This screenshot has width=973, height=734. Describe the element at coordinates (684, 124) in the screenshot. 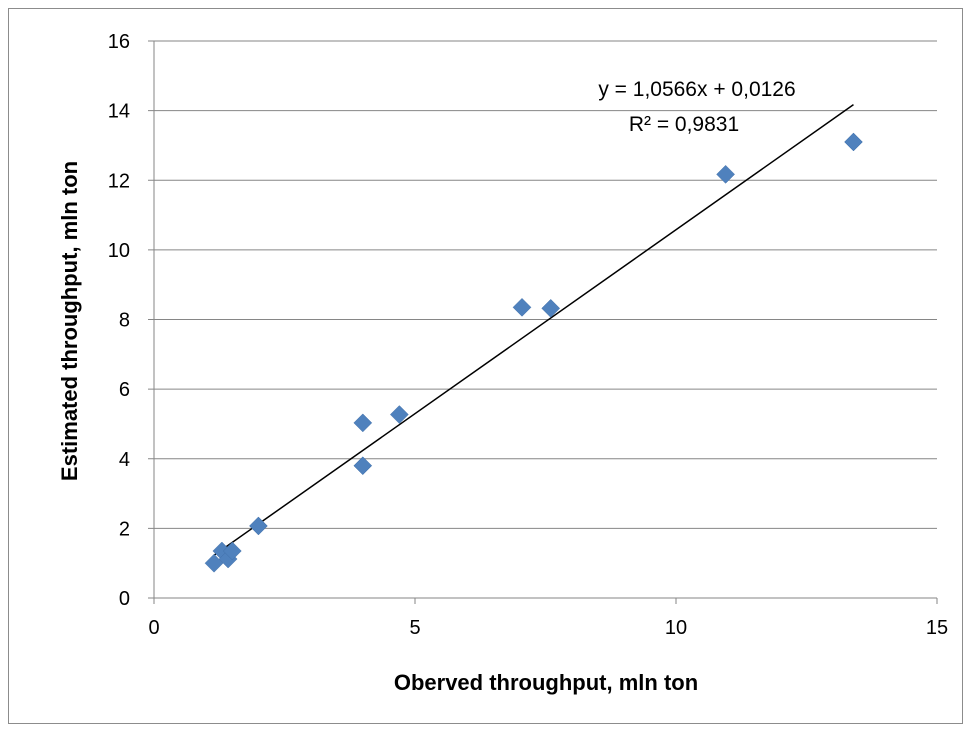

I see `trendline-r-squared: R² = 0,9831` at that location.